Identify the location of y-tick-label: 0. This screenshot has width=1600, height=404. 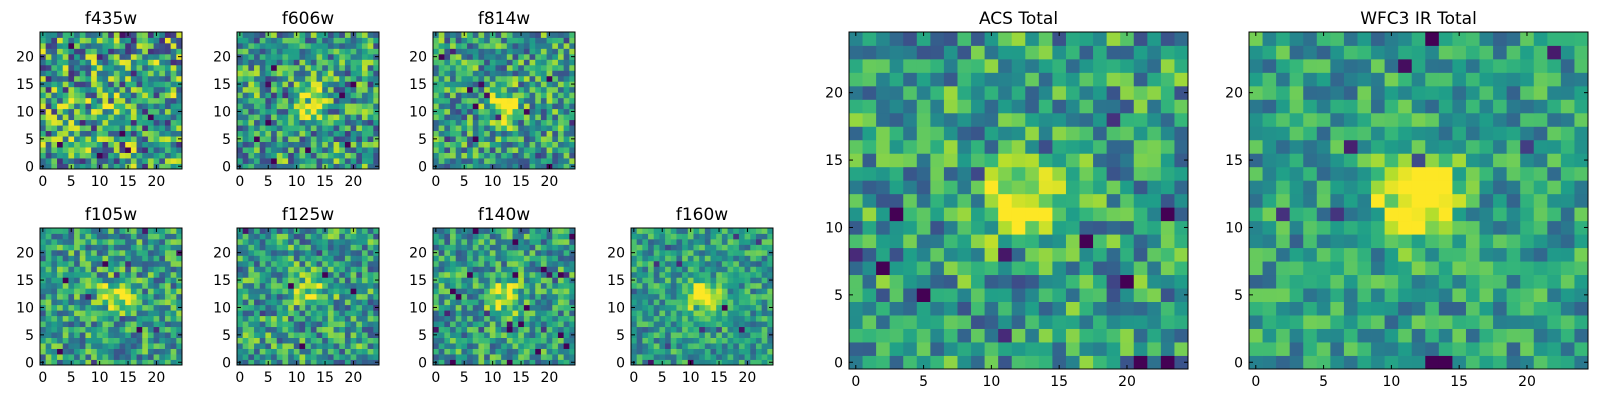
(29, 363).